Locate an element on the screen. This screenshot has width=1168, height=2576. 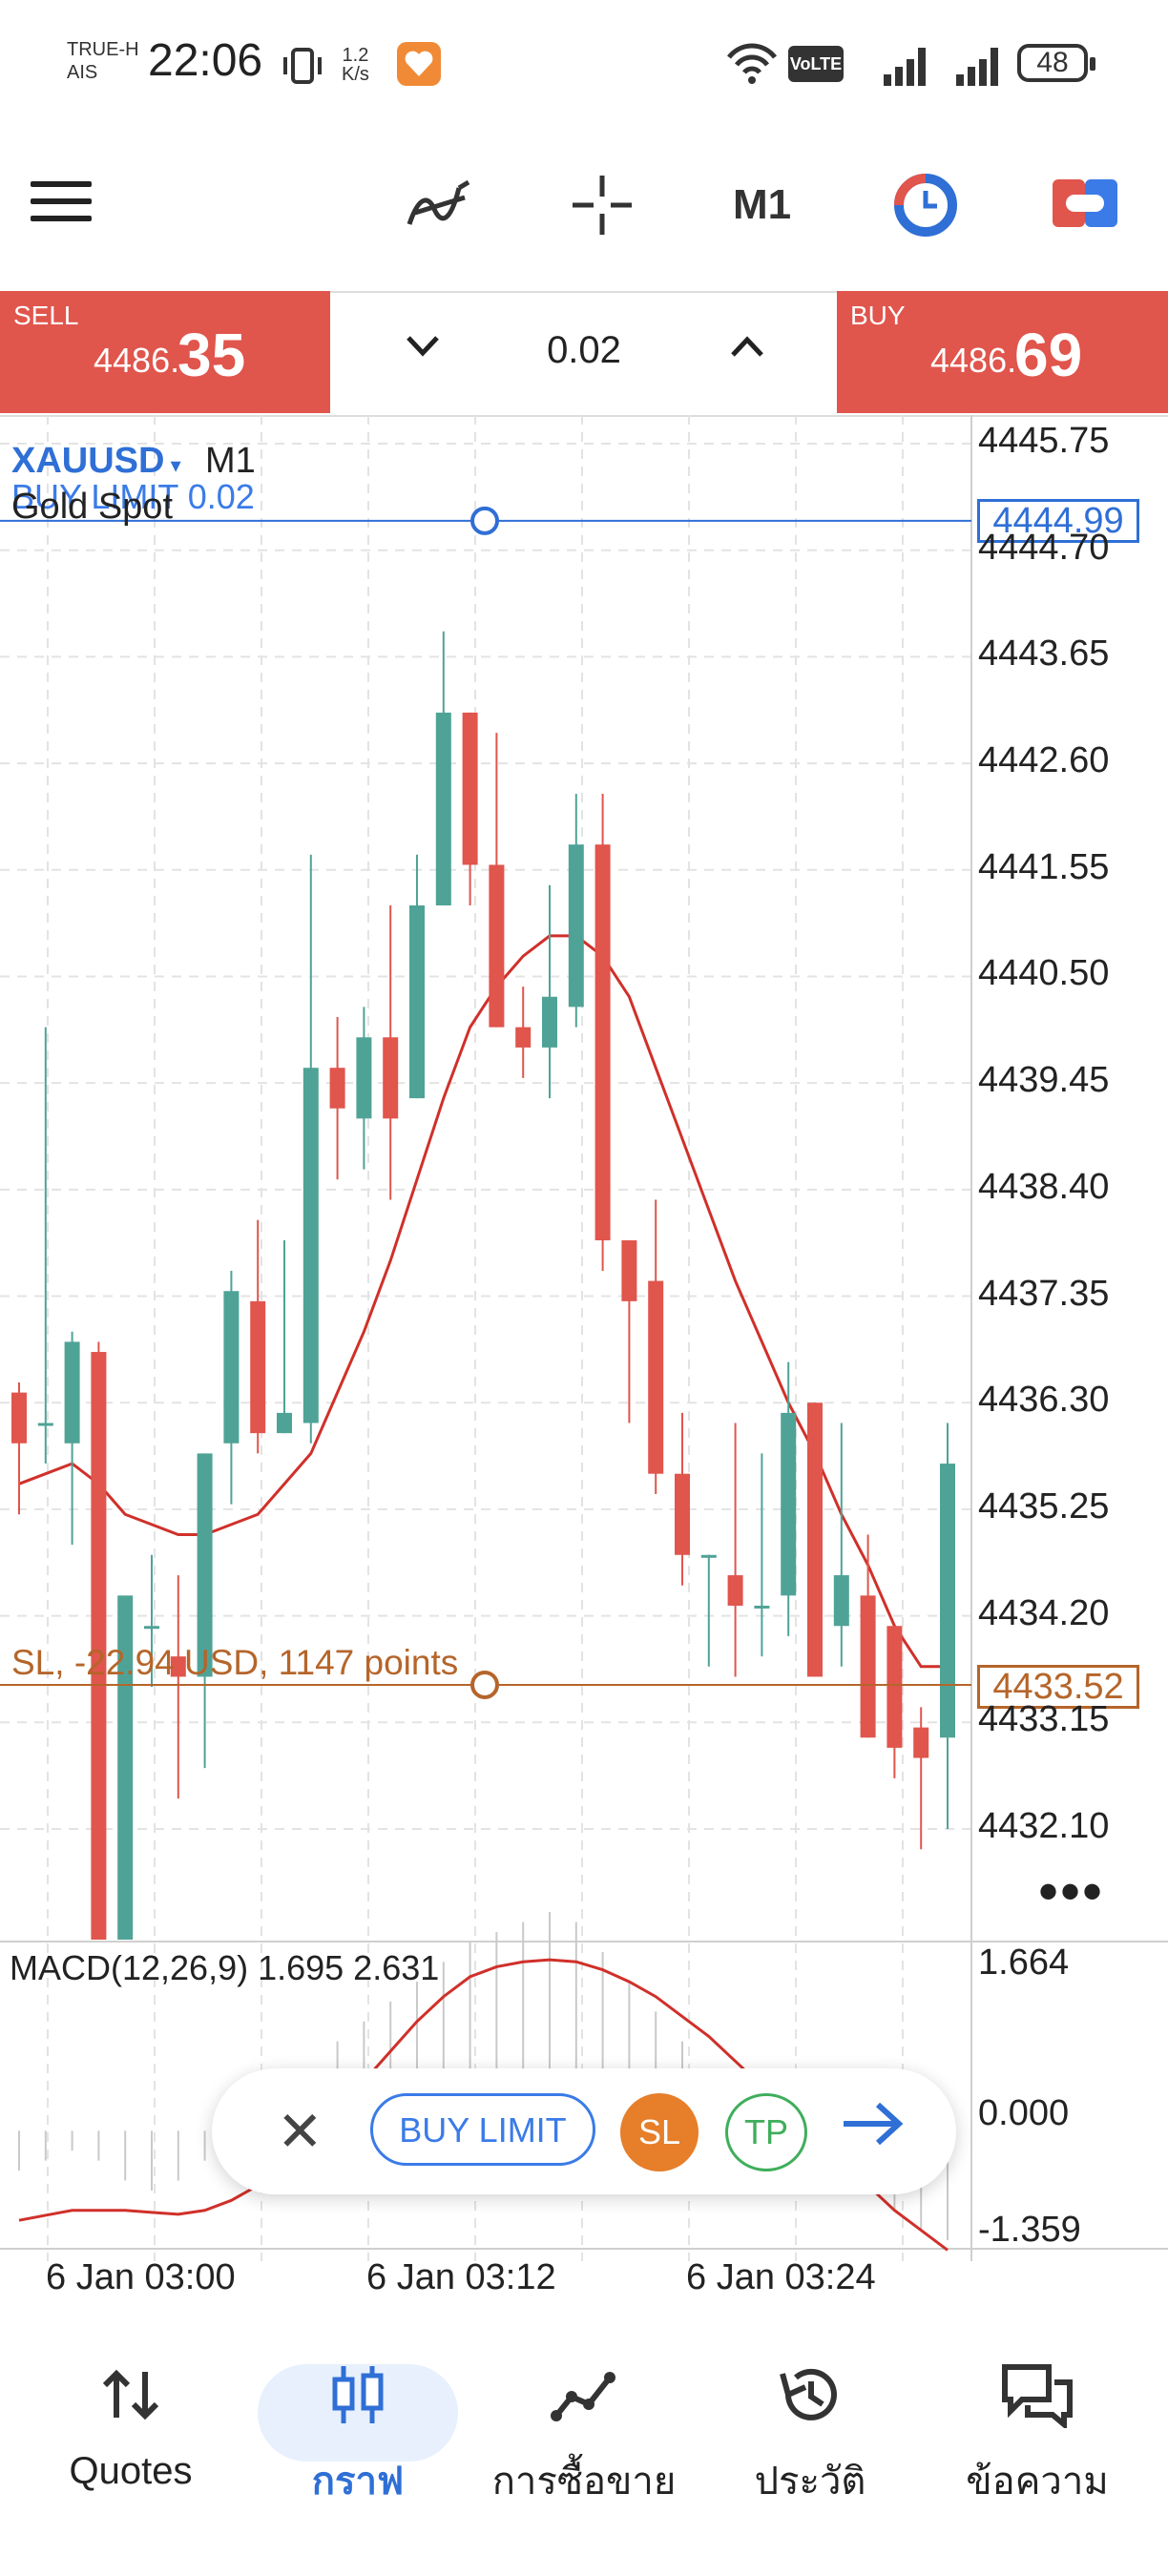
indicators-icon is located at coordinates (440, 208).